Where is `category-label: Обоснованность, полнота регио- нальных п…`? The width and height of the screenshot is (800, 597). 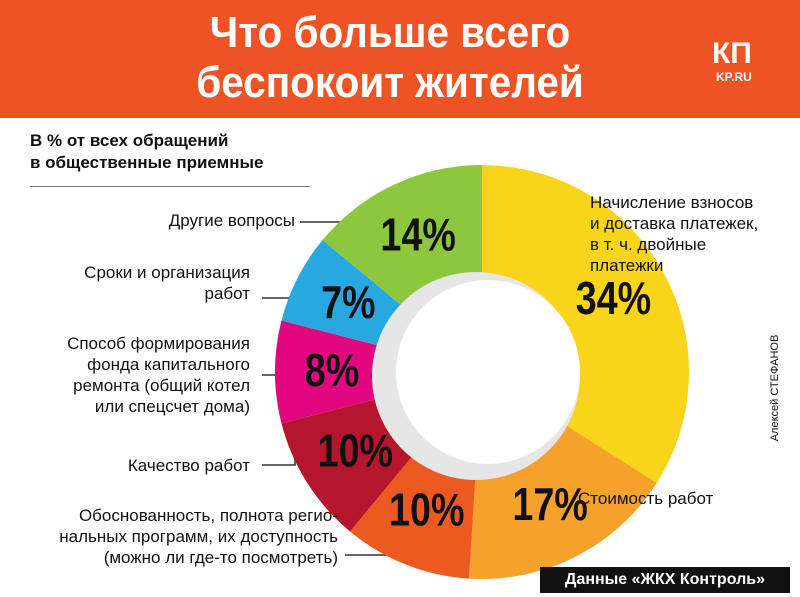 category-label: Обоснованность, полнота регио- нальных п… is located at coordinates (198, 536).